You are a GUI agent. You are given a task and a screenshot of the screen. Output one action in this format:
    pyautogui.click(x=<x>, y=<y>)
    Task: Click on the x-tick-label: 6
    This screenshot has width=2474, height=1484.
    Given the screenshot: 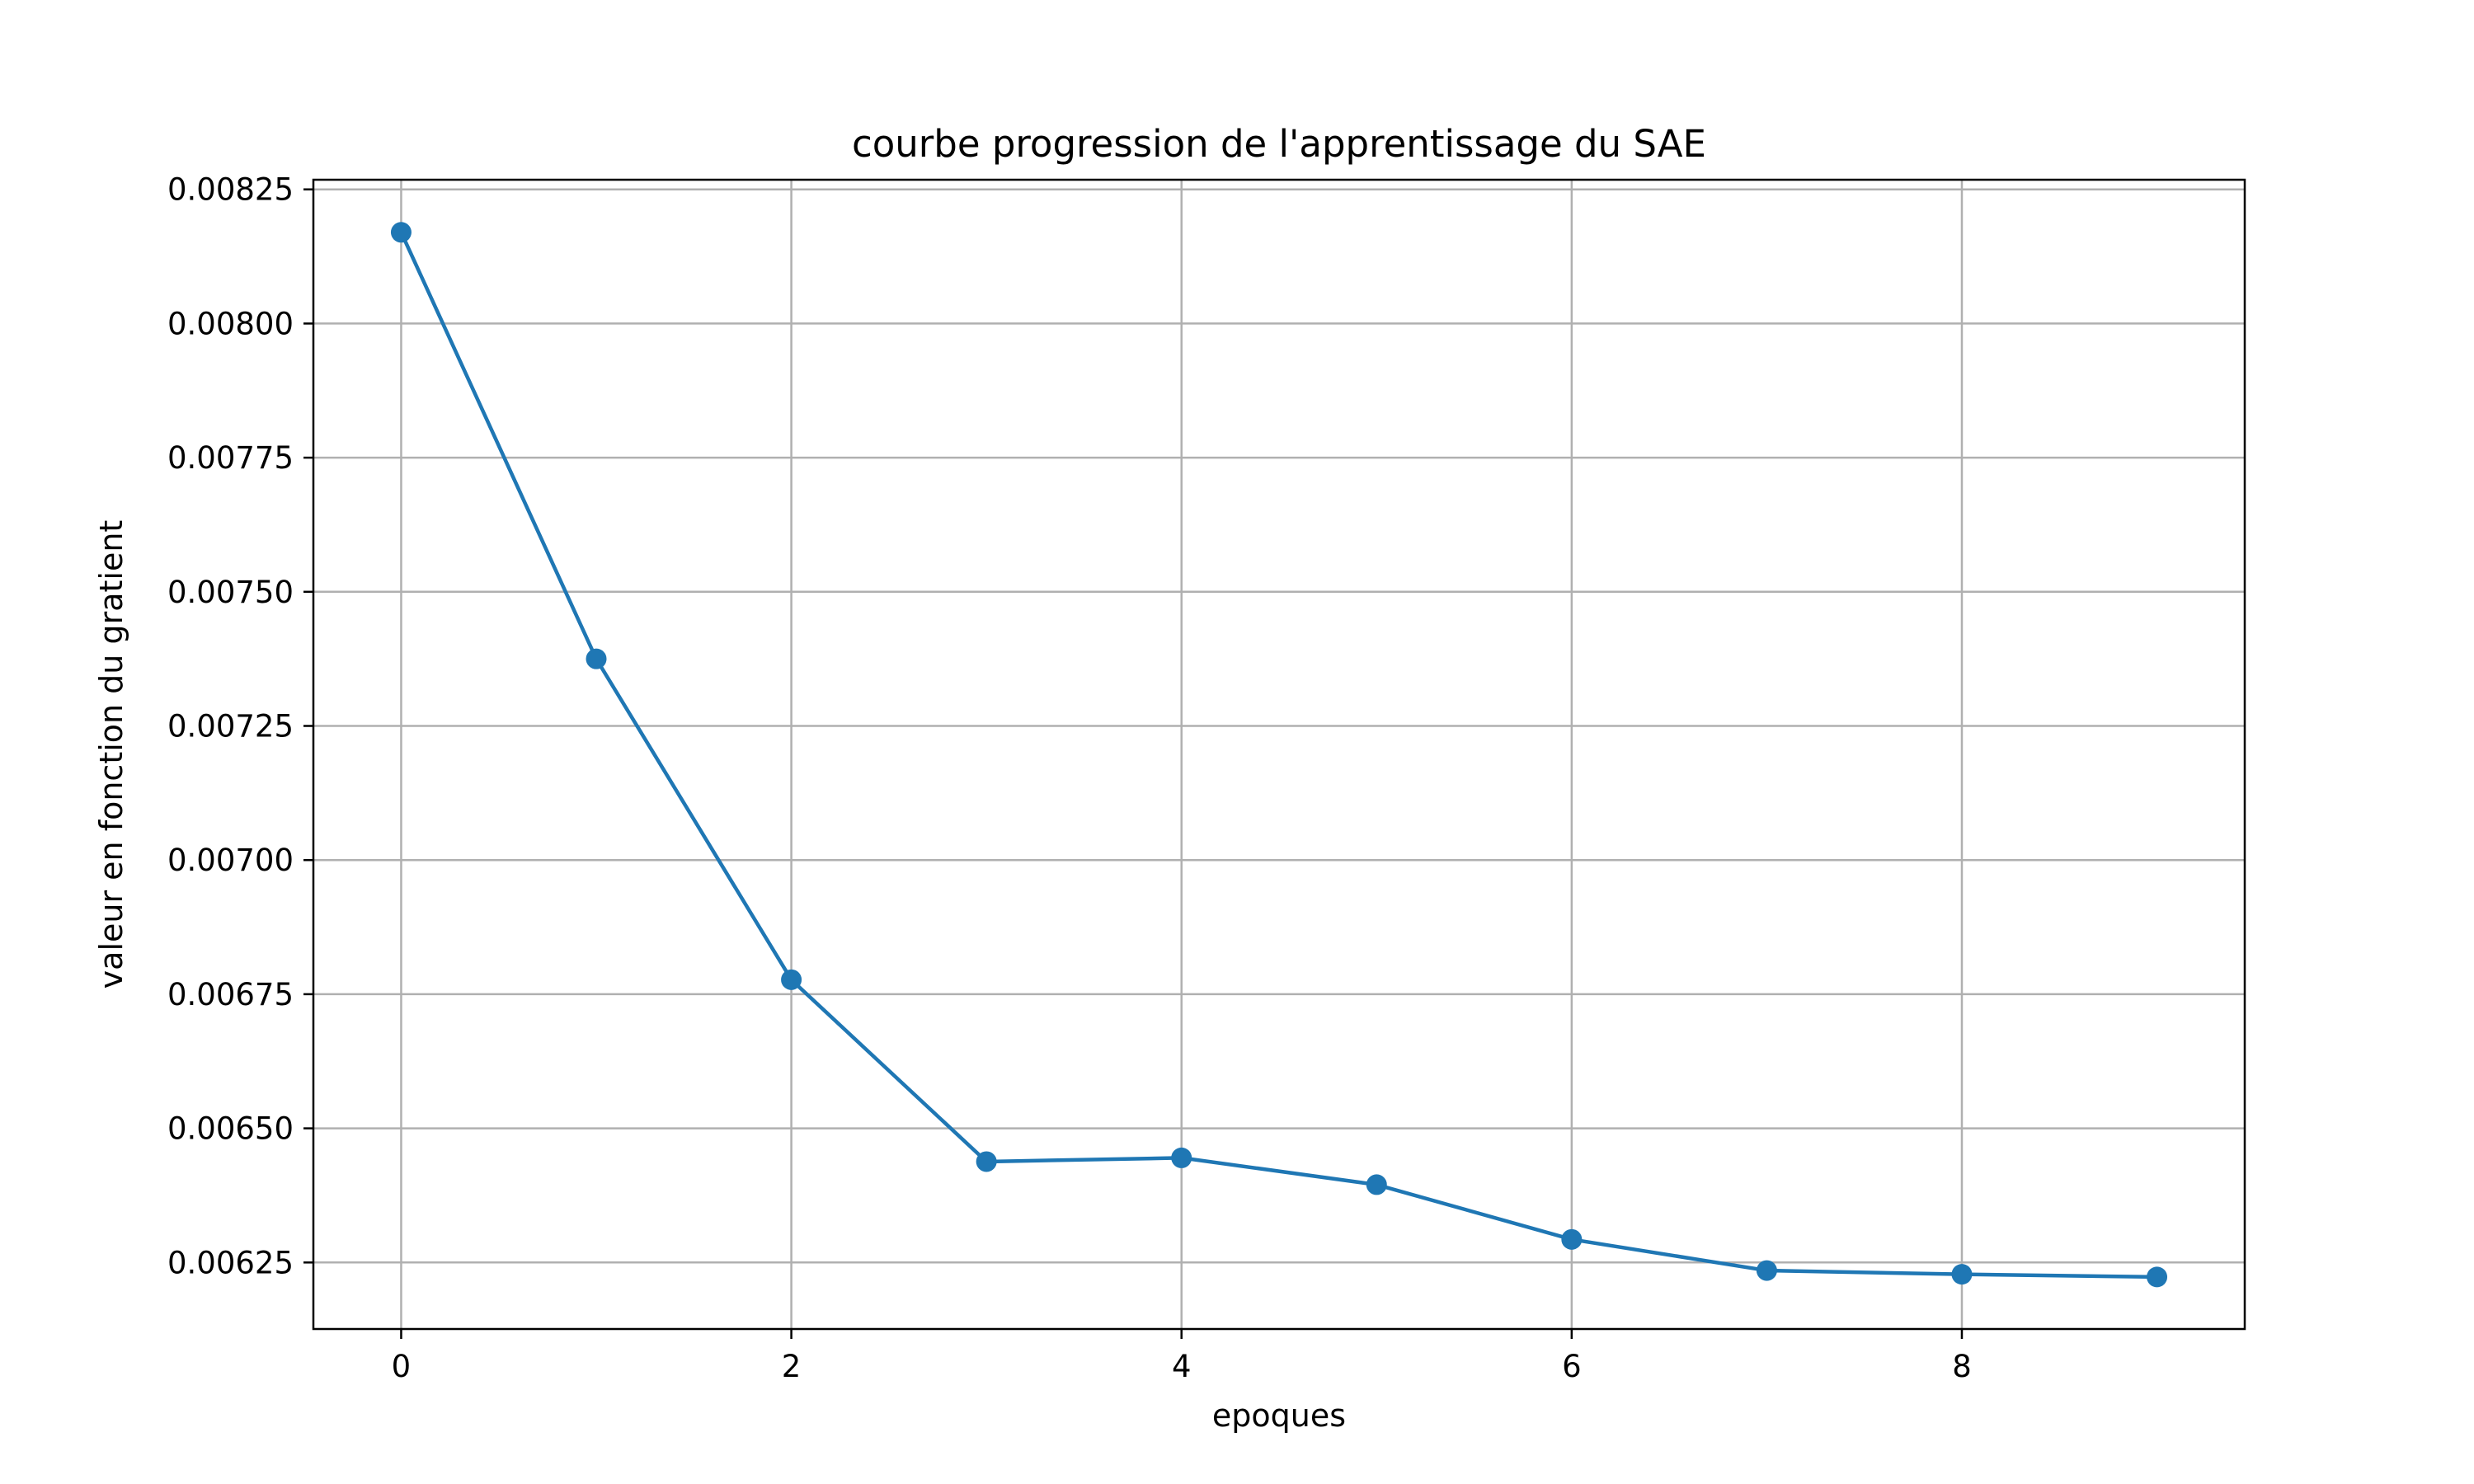 What is the action you would take?
    pyautogui.click(x=1572, y=1366)
    